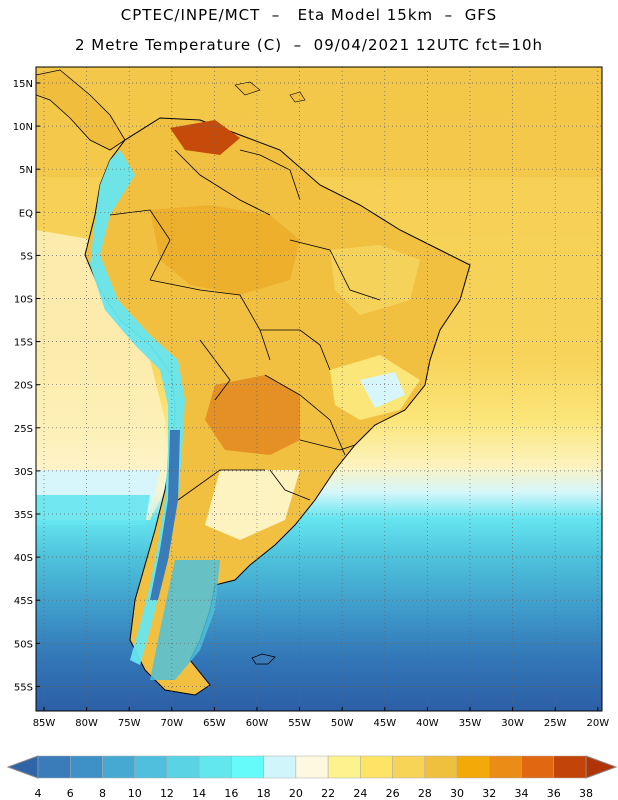 The height and width of the screenshot is (800, 618). I want to click on border-colombia-venezuela, so click(222, 182).